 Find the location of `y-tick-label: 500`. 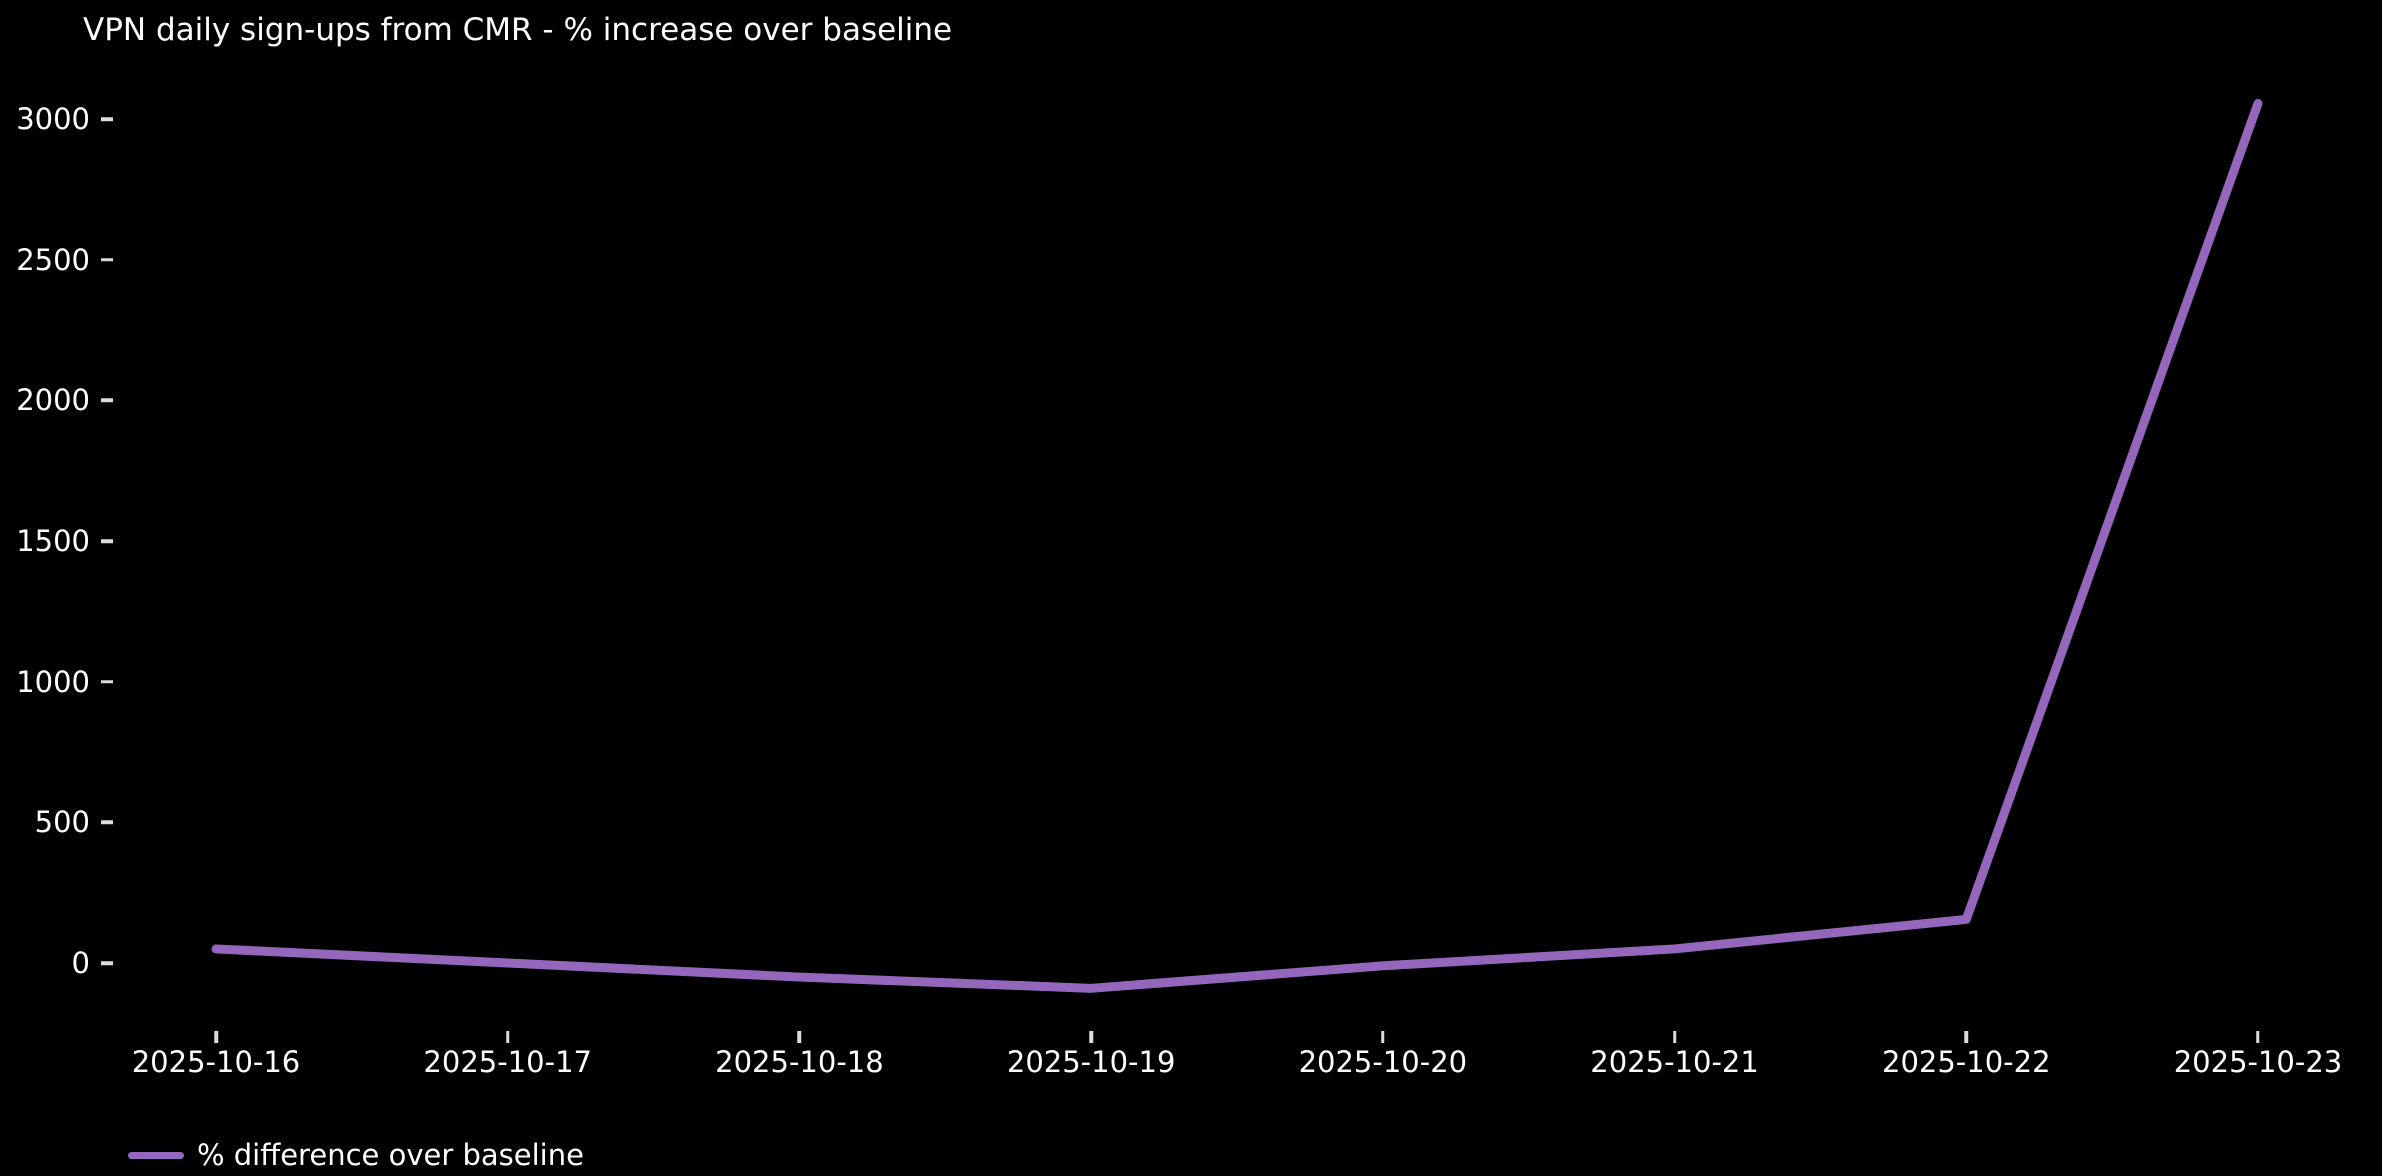

y-tick-label: 500 is located at coordinates (62, 822).